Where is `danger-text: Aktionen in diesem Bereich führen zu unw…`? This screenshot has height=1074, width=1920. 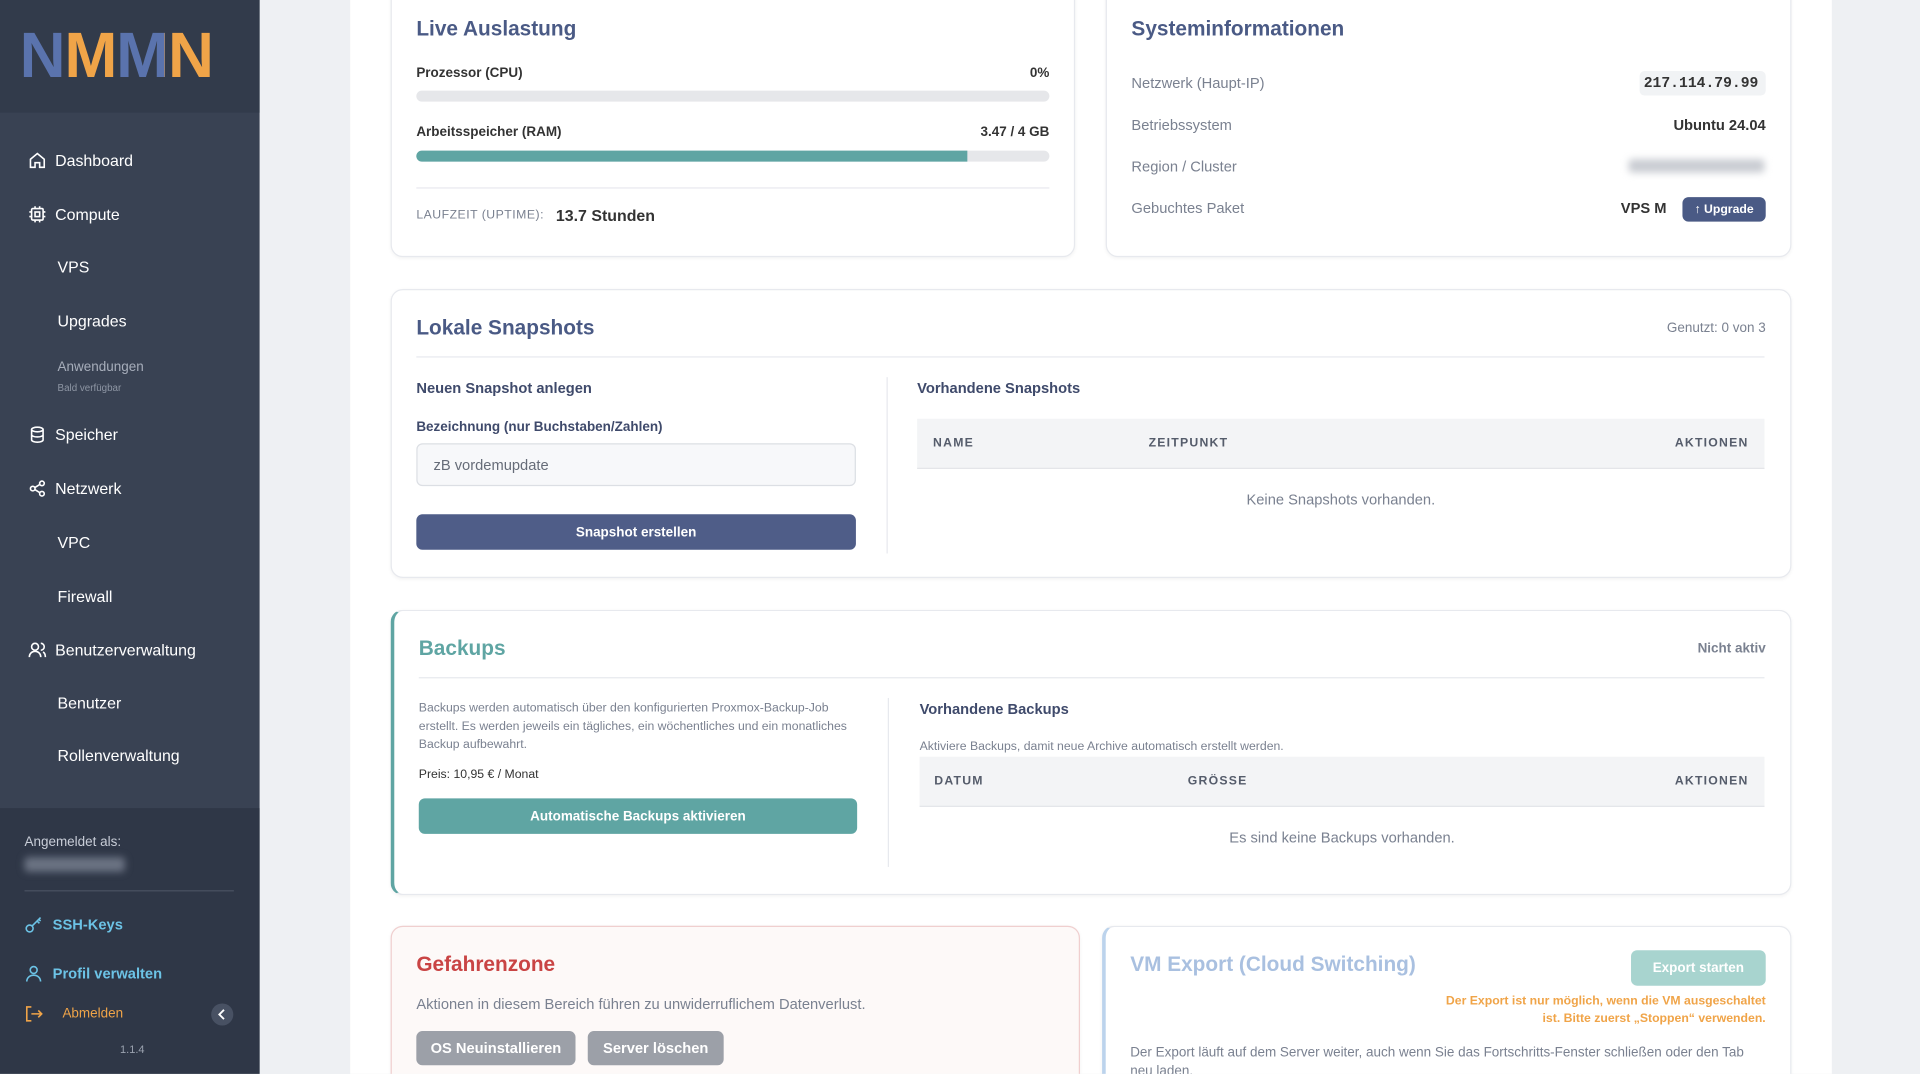 danger-text: Aktionen in diesem Bereich führen zu unw… is located at coordinates (641, 1004).